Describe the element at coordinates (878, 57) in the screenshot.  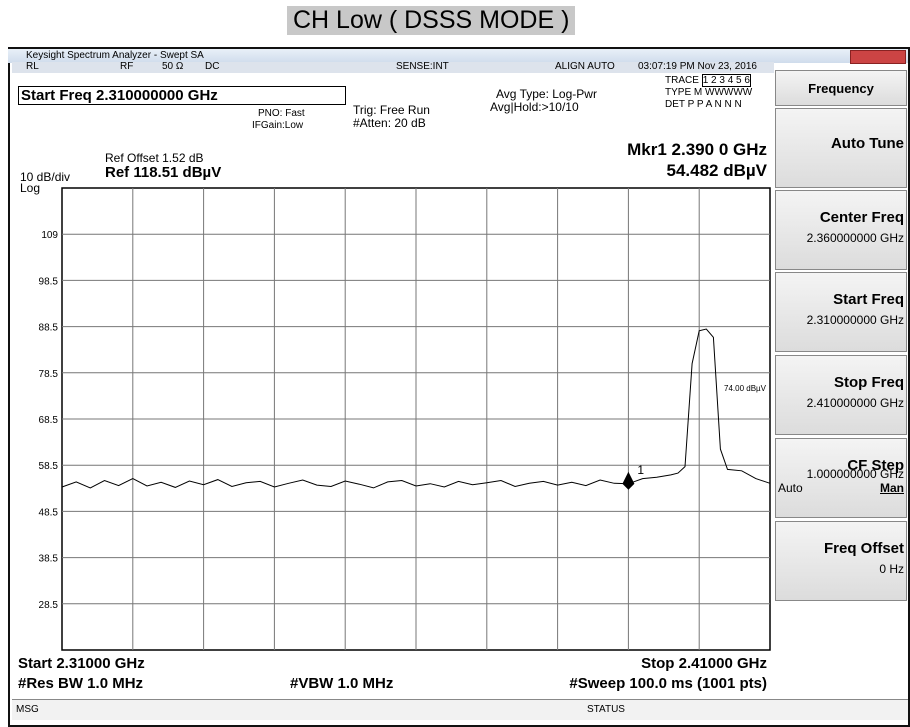
I see `window-controls` at that location.